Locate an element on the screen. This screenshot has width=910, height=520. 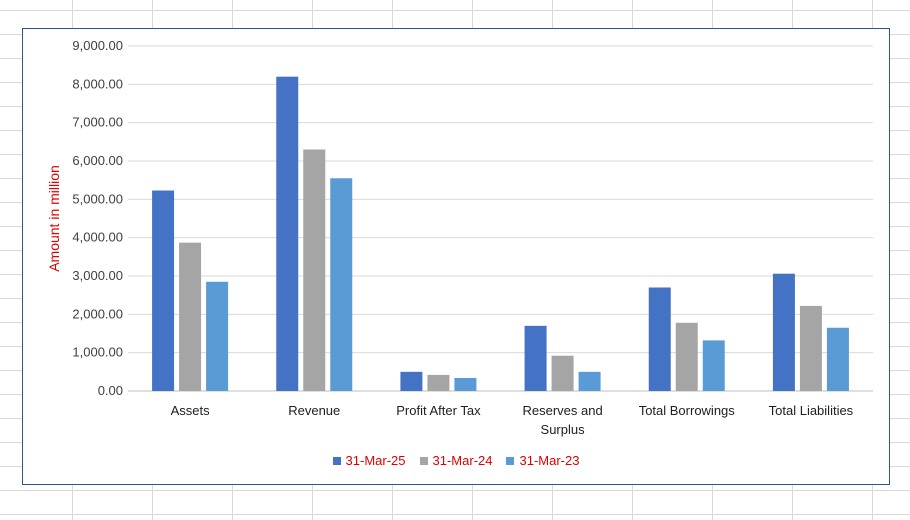
x-tick-label: Total Borrowings is located at coordinates (687, 410).